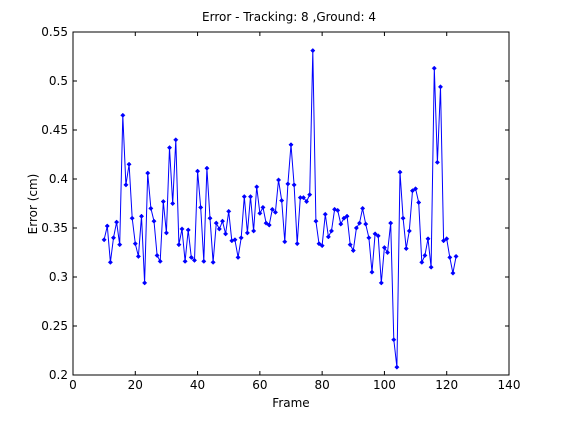 Image resolution: width=561 pixels, height=425 pixels. What do you see at coordinates (54, 326) in the screenshot?
I see `y-tick-label: 0.25` at bounding box center [54, 326].